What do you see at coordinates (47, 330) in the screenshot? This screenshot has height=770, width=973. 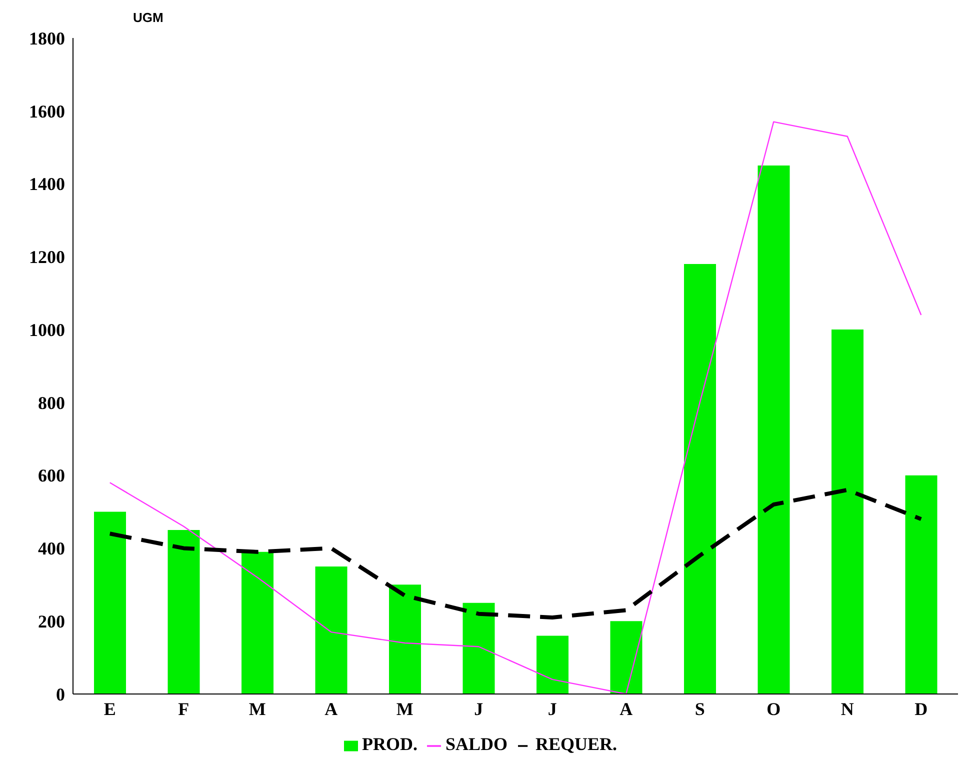 I see `y-tick-label: 1000` at bounding box center [47, 330].